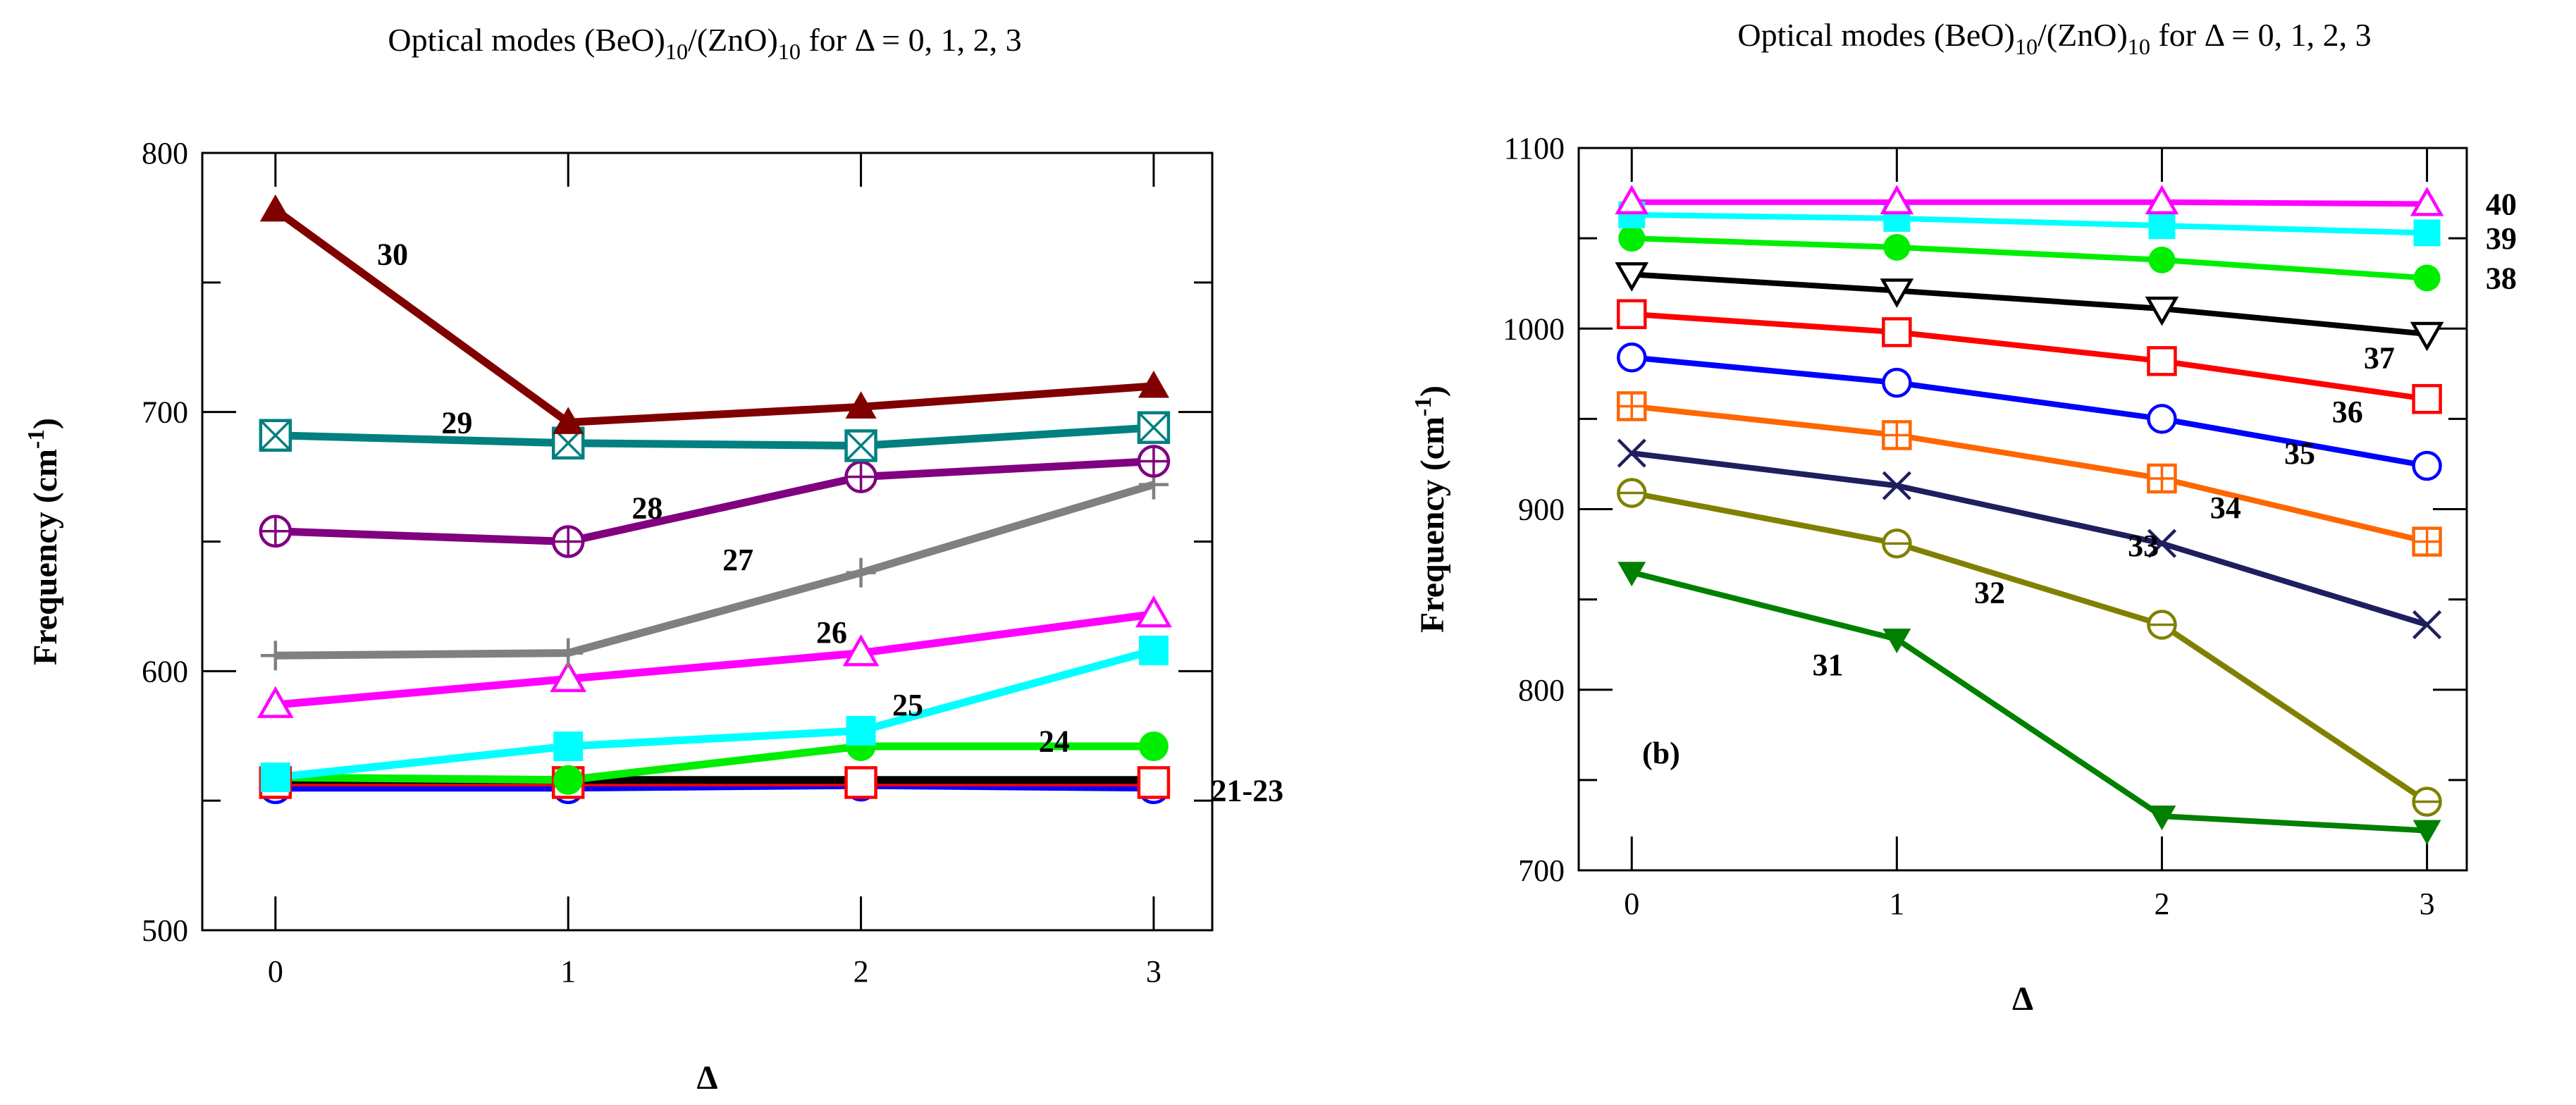 The width and height of the screenshot is (2576, 1105). Describe the element at coordinates (737, 560) in the screenshot. I see `mode-label: 27` at that location.